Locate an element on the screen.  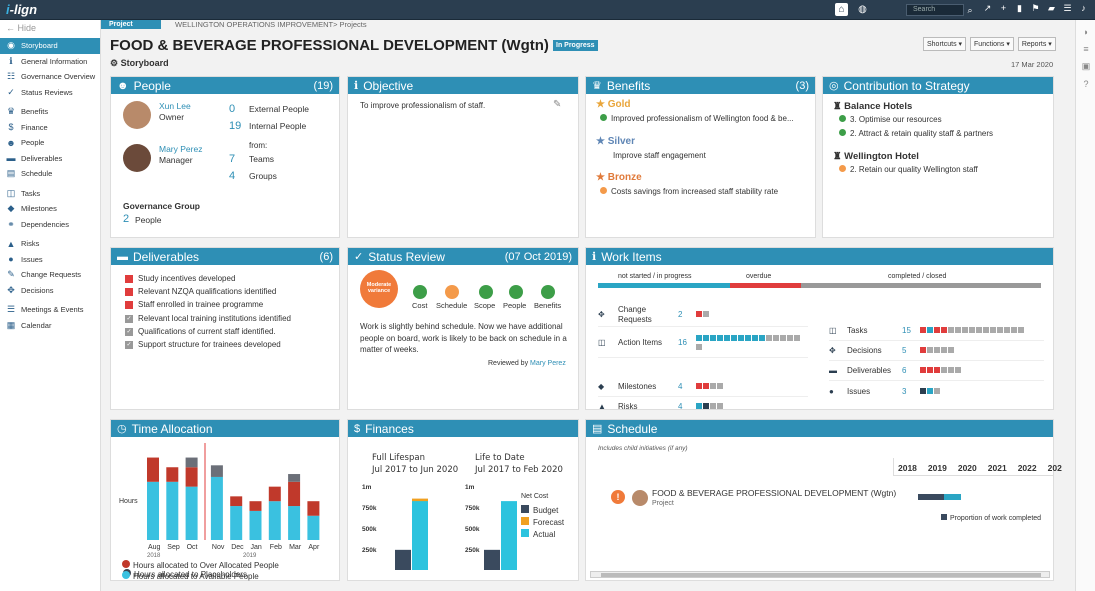
benefits-header: ♛ Benefits (3) is located at coordinates (700, 85).